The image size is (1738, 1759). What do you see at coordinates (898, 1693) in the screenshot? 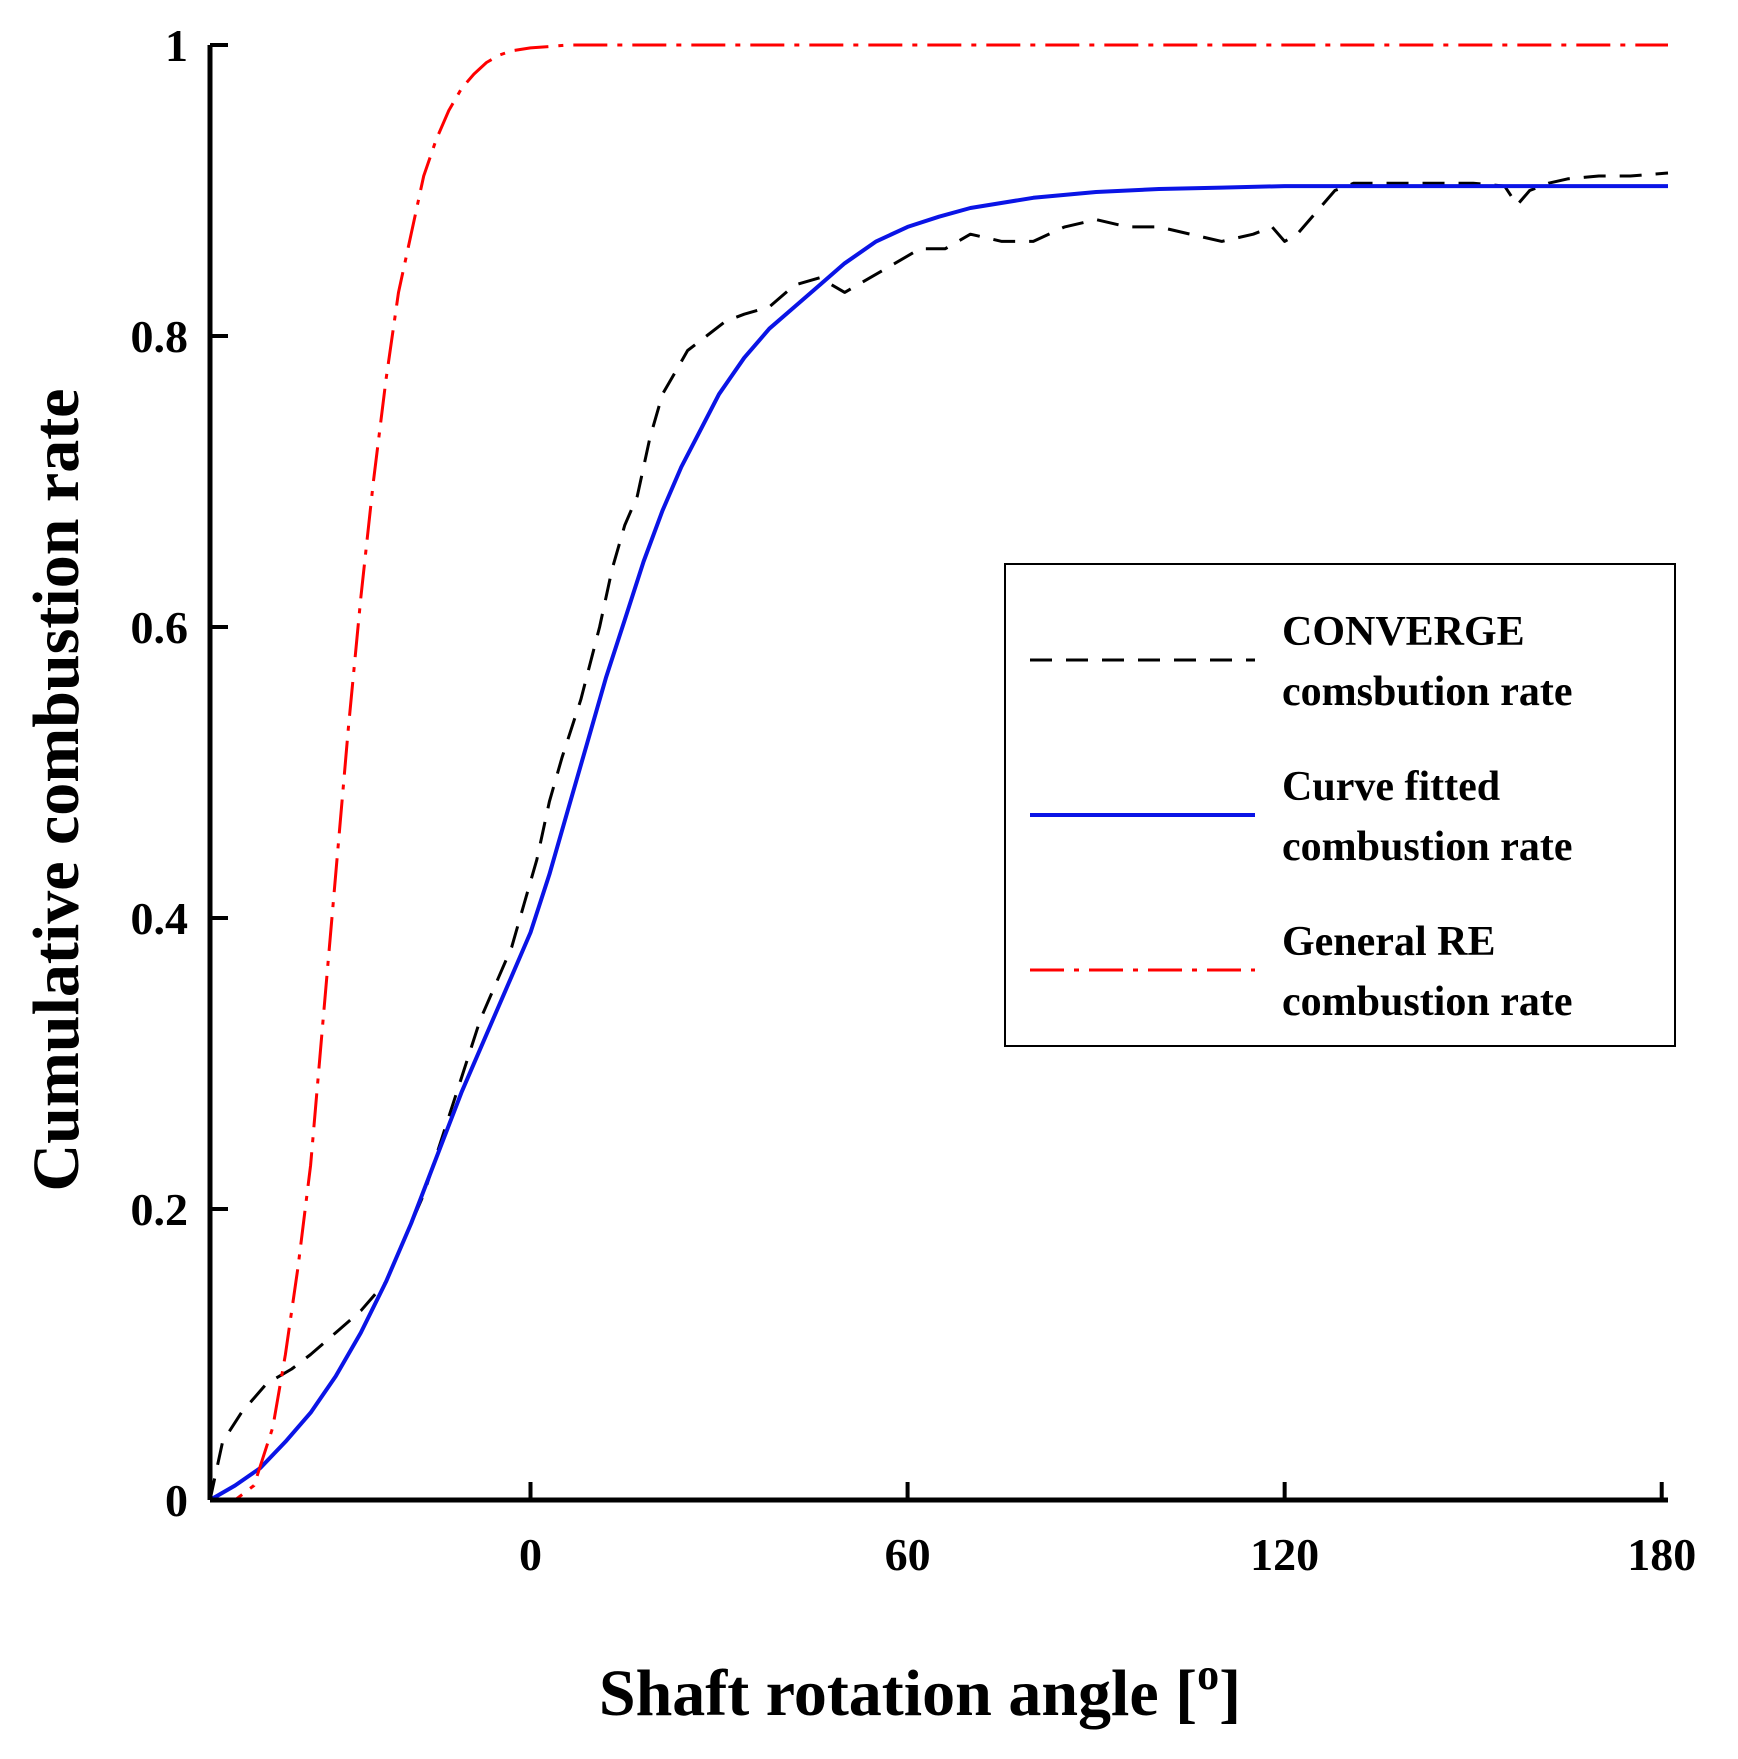
I see `x-axis-title-main: Shaft rotation angle [` at bounding box center [898, 1693].